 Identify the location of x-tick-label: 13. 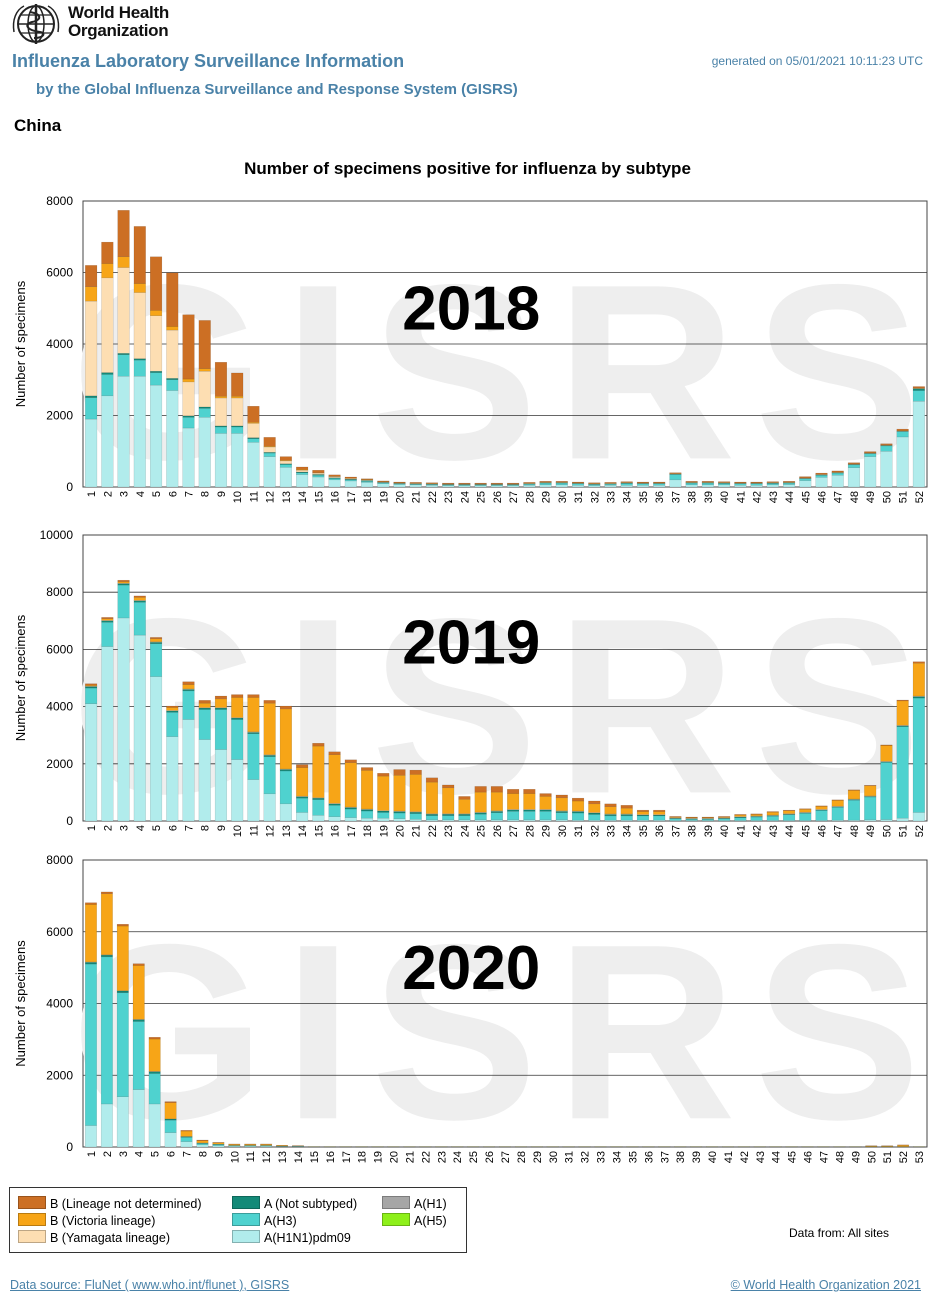
(283, 1157).